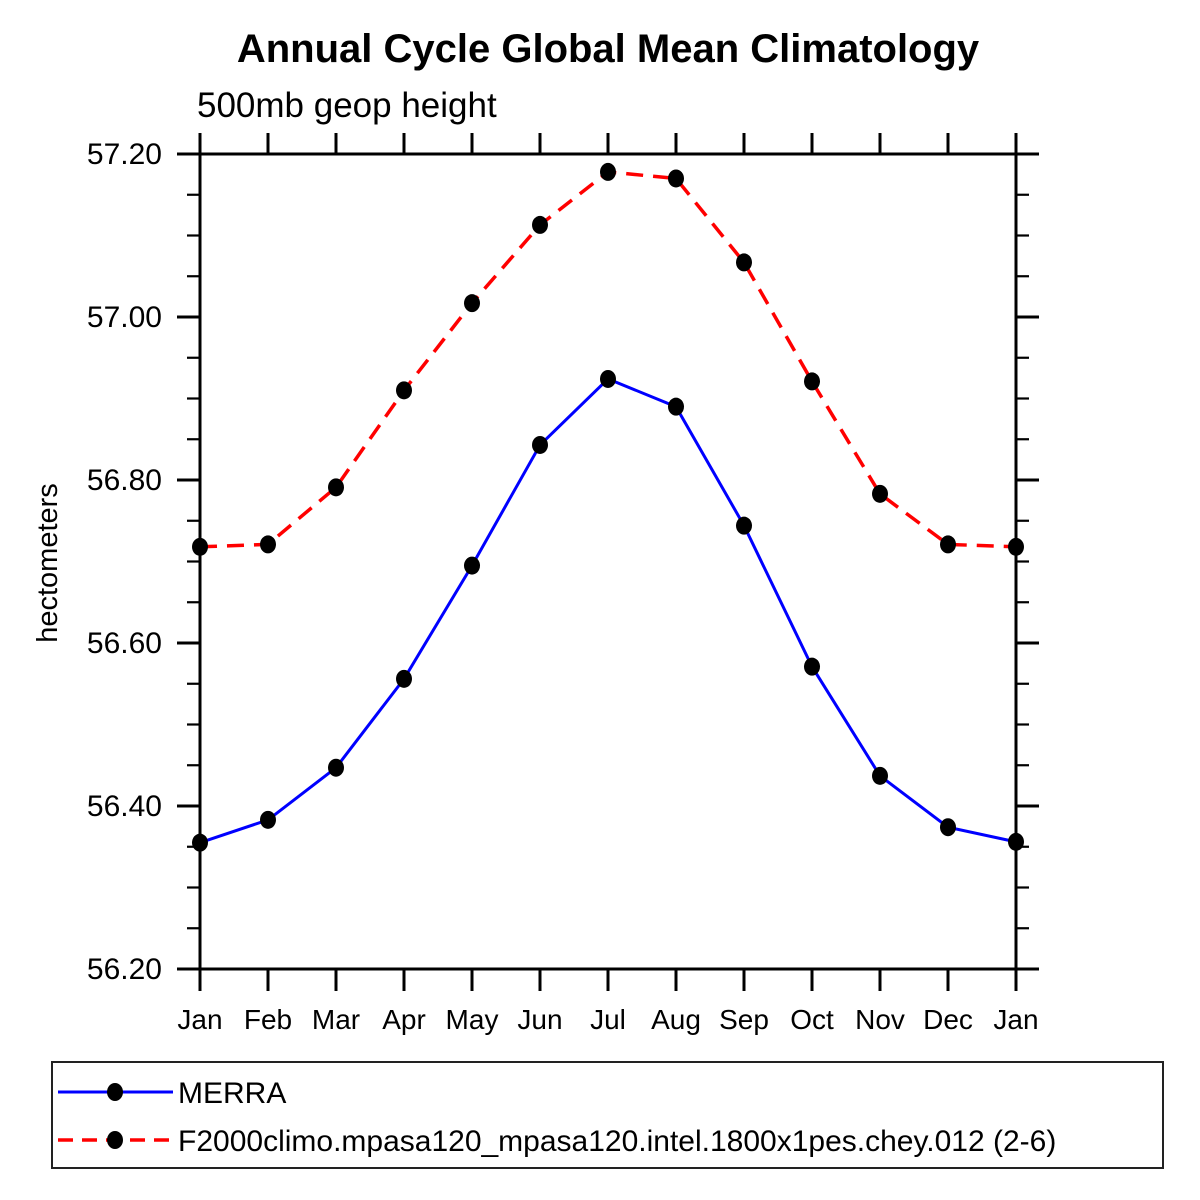 The height and width of the screenshot is (1200, 1200). What do you see at coordinates (124, 154) in the screenshot?
I see `y-tick-label: 57.20` at bounding box center [124, 154].